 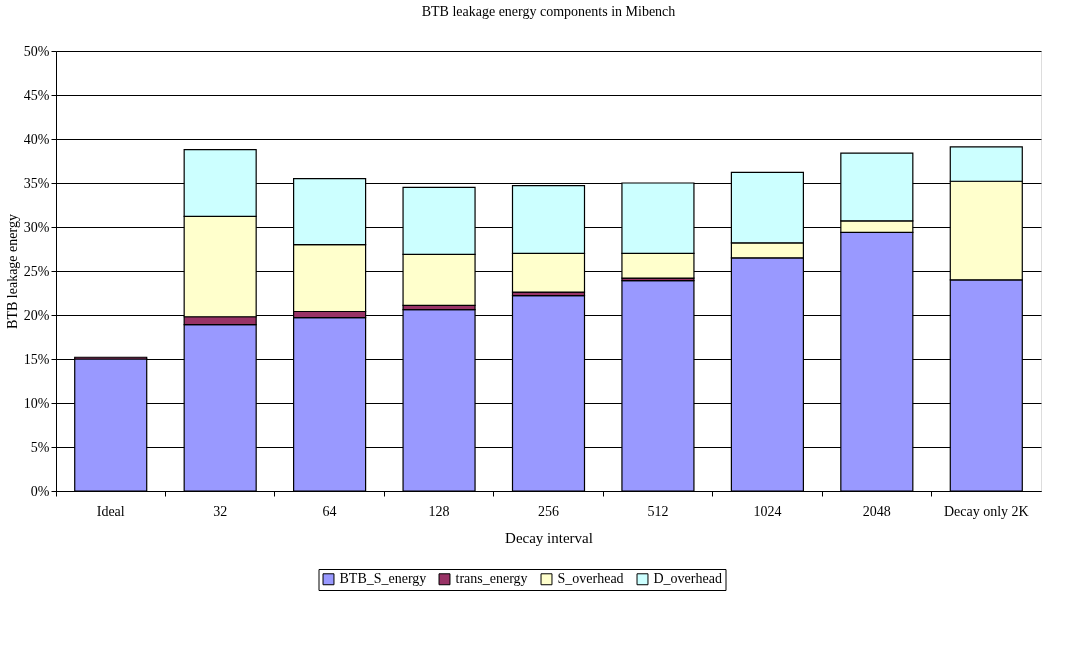 What do you see at coordinates (36, 183) in the screenshot?
I see `y-tick-label: 35%` at bounding box center [36, 183].